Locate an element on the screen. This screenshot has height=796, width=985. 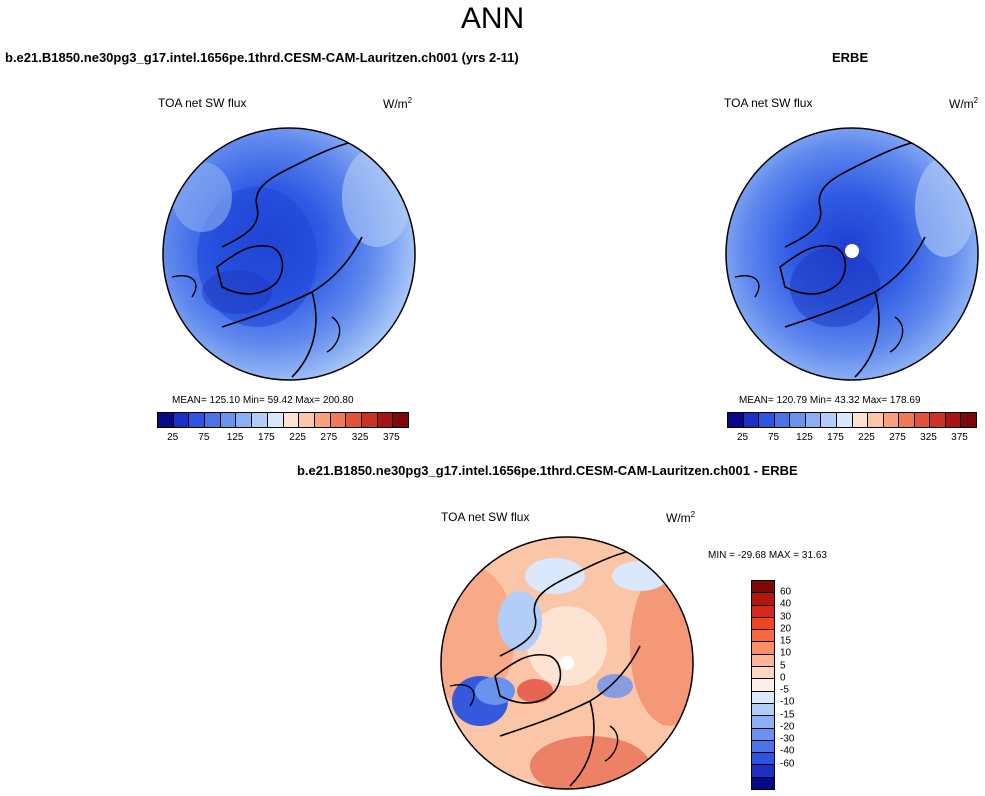
obs-polar-map is located at coordinates (852, 254).